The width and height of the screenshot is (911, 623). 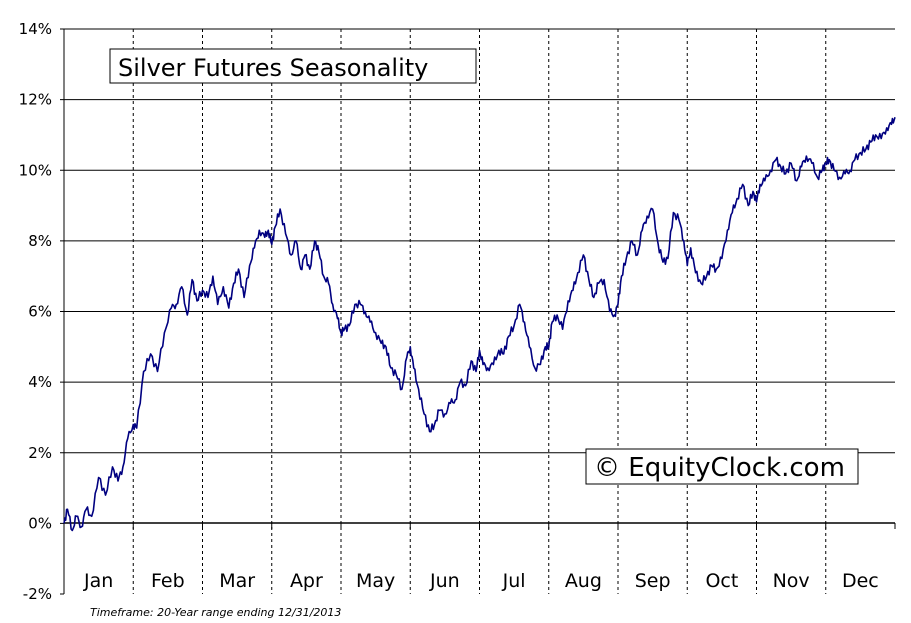 I want to click on chart-title-box: Silver Futures Seasonality, so click(x=293, y=66).